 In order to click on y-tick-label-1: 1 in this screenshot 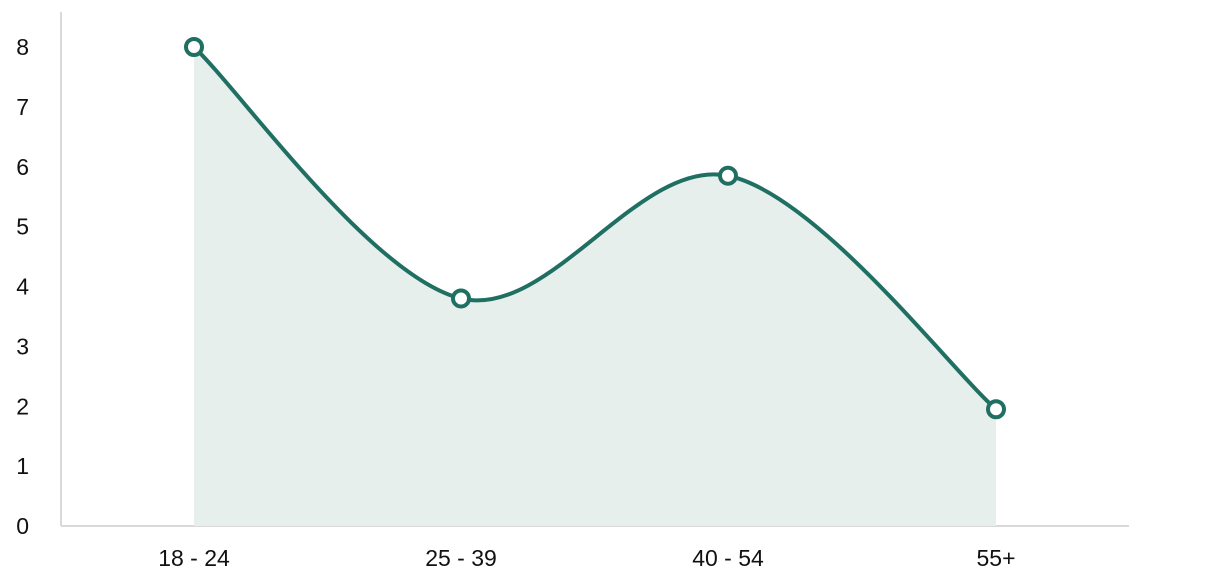, I will do `click(22, 466)`.